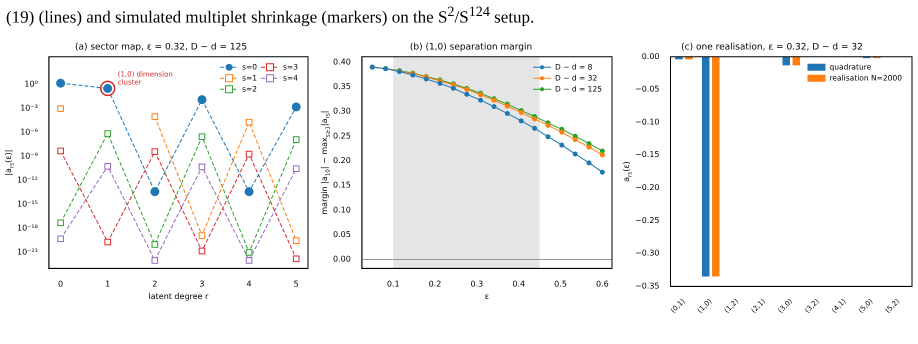  I want to click on y-tick-label: −0.10, so click(647, 121).